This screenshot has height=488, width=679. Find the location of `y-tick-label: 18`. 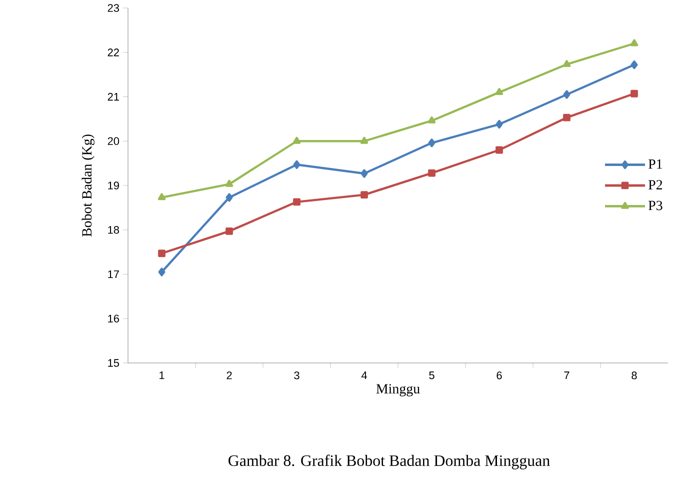

y-tick-label: 18 is located at coordinates (113, 230).